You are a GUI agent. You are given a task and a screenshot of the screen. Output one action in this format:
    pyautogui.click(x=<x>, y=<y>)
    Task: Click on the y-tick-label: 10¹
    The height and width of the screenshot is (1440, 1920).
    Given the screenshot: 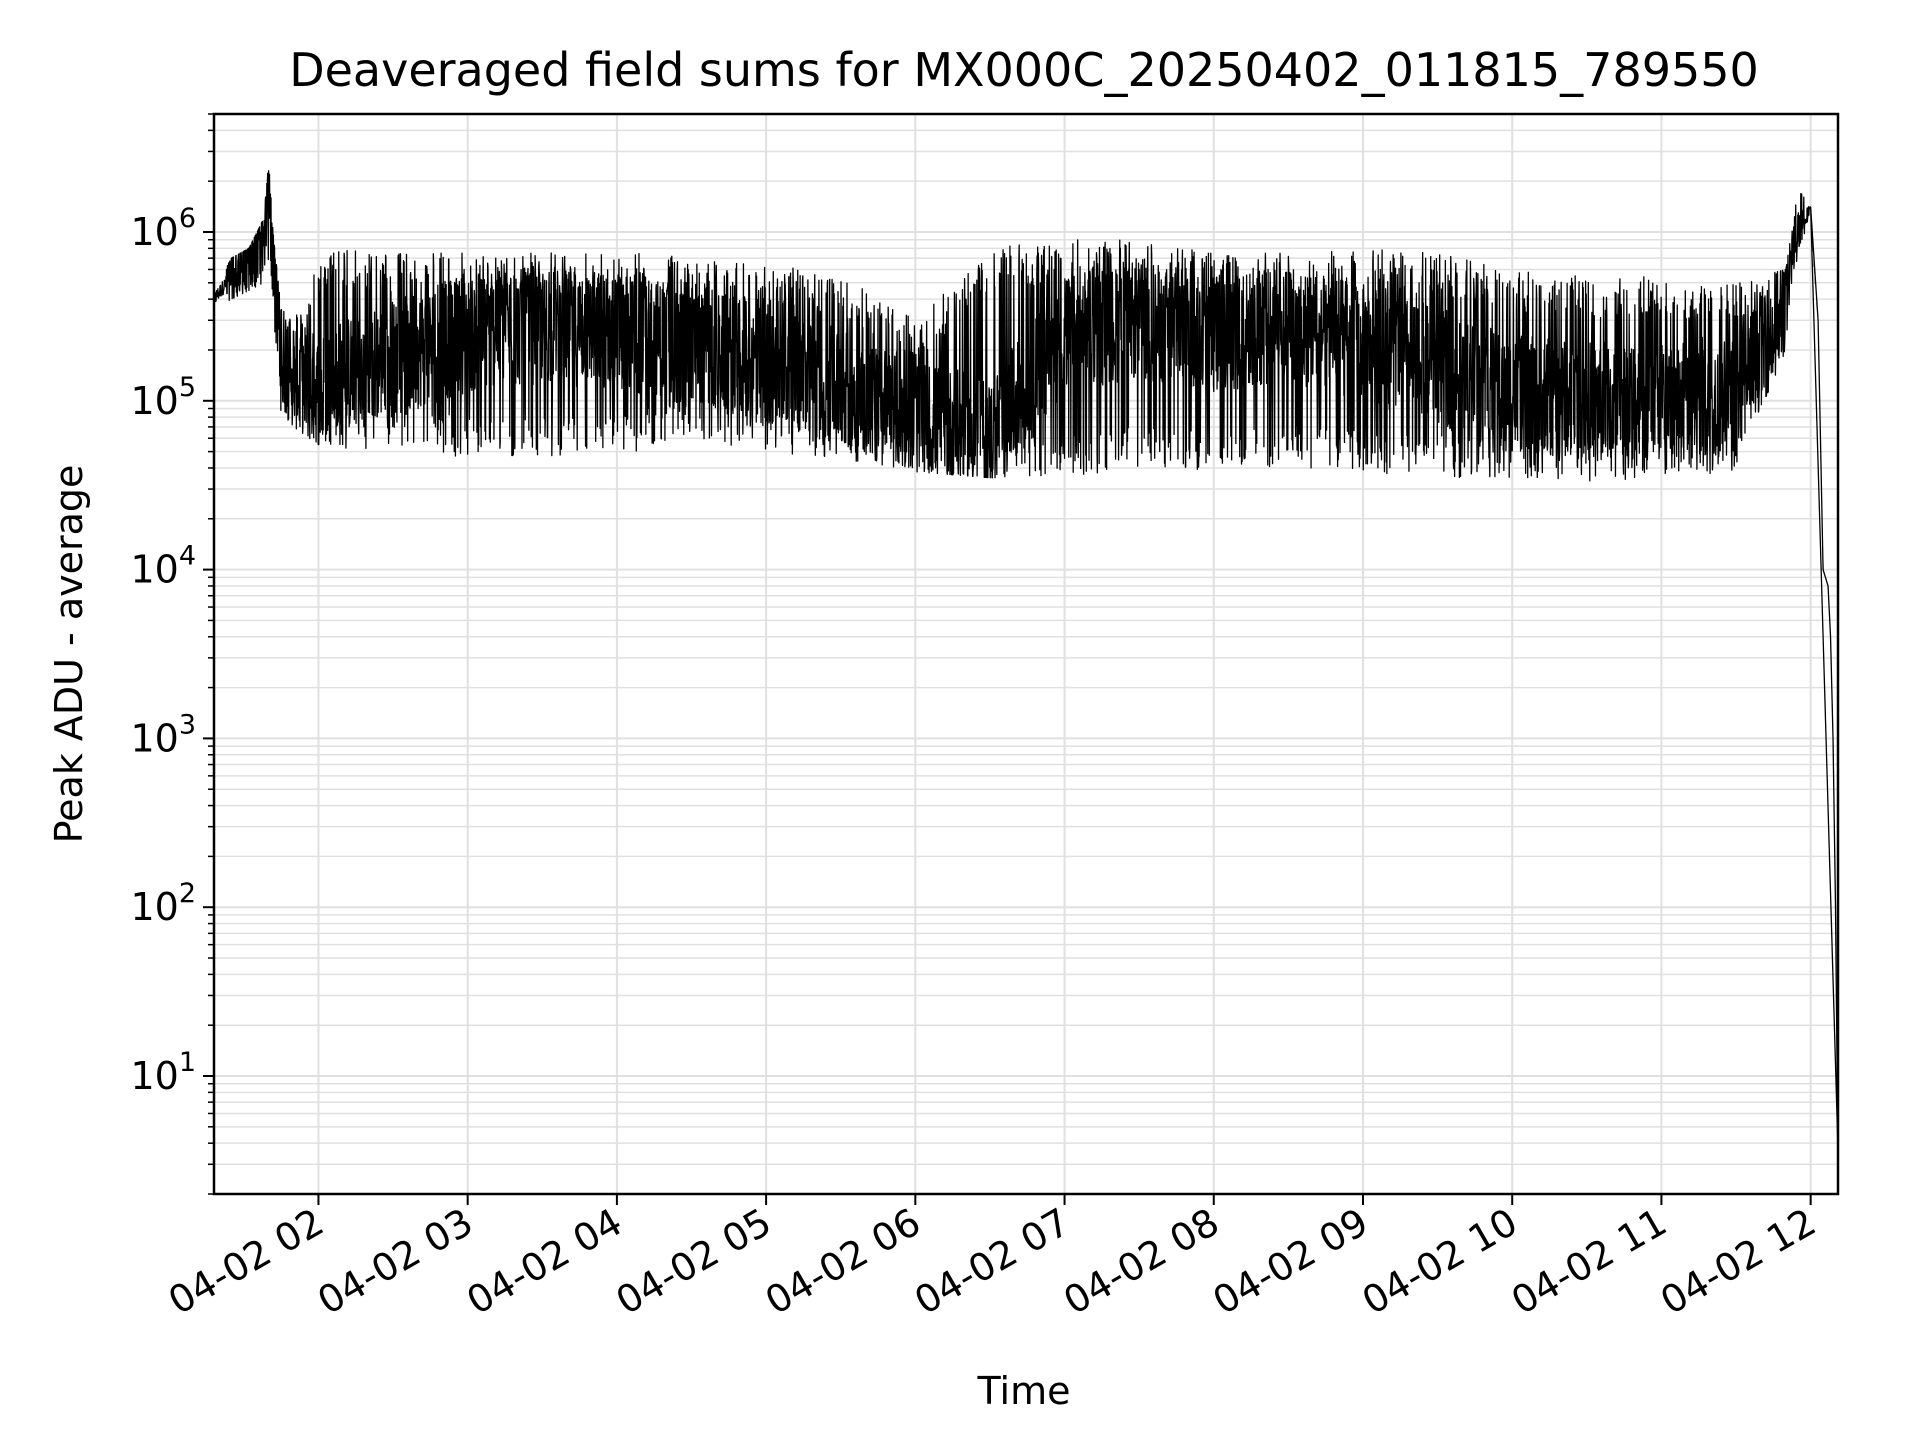 What is the action you would take?
    pyautogui.click(x=163, y=1072)
    